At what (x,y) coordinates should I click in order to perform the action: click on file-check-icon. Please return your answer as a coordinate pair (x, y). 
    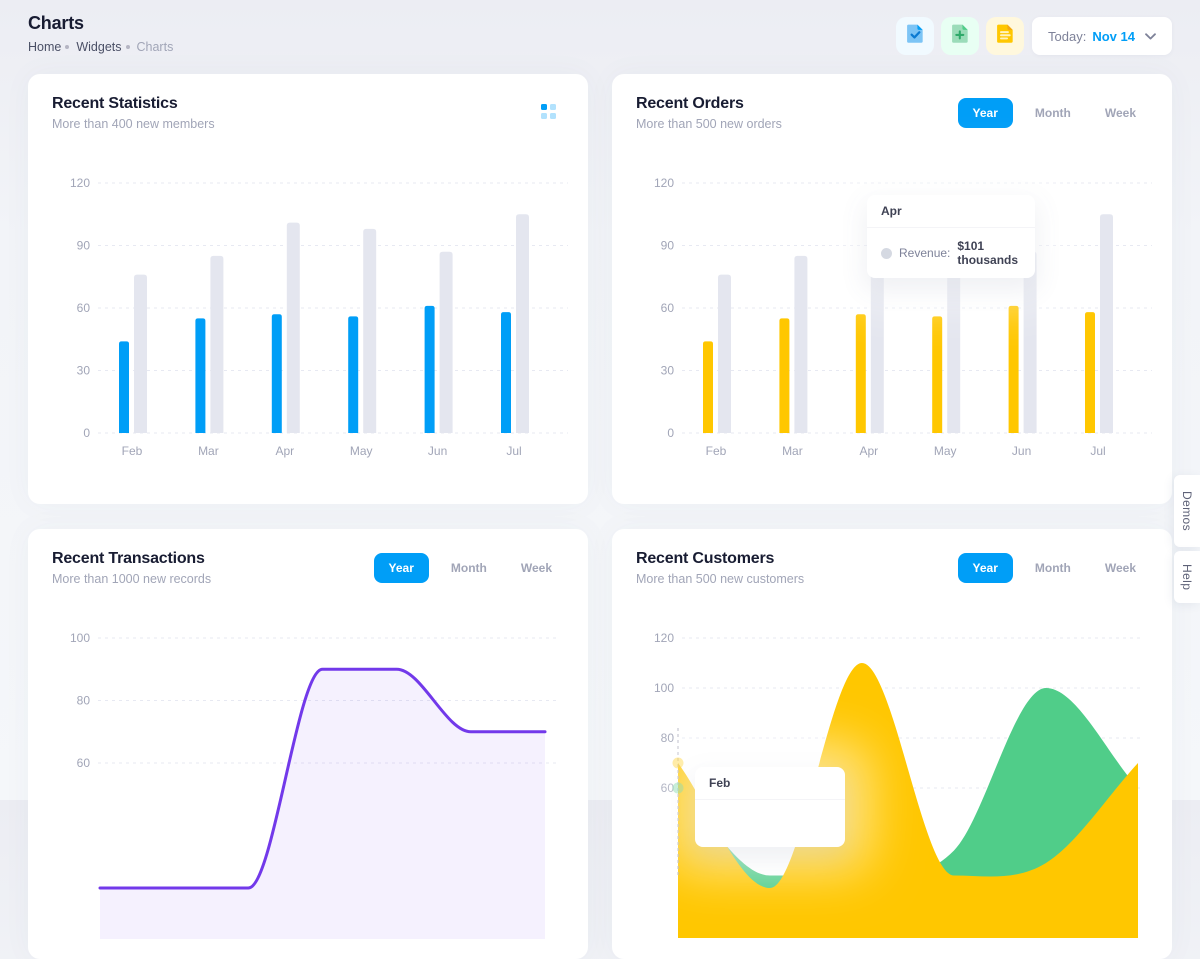
    Looking at the image, I should click on (915, 36).